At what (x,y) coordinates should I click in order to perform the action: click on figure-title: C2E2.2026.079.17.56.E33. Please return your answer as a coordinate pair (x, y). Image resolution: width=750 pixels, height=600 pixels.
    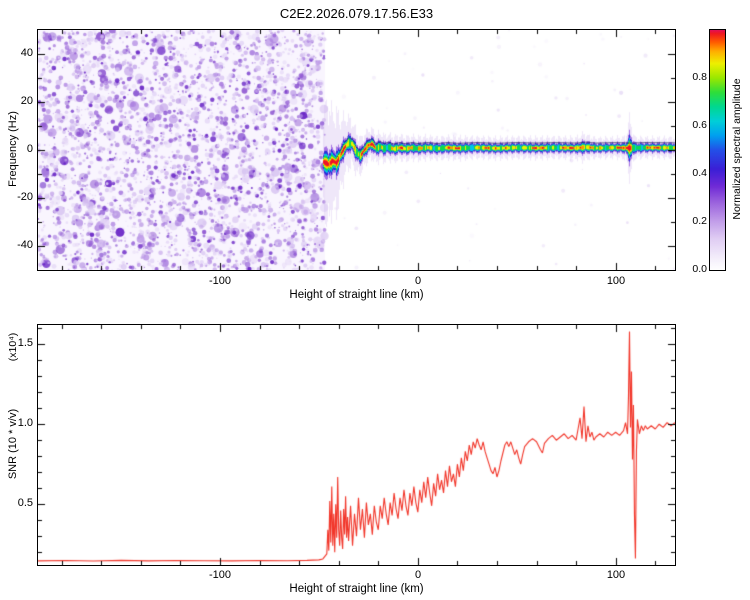
    Looking at the image, I should click on (356, 13).